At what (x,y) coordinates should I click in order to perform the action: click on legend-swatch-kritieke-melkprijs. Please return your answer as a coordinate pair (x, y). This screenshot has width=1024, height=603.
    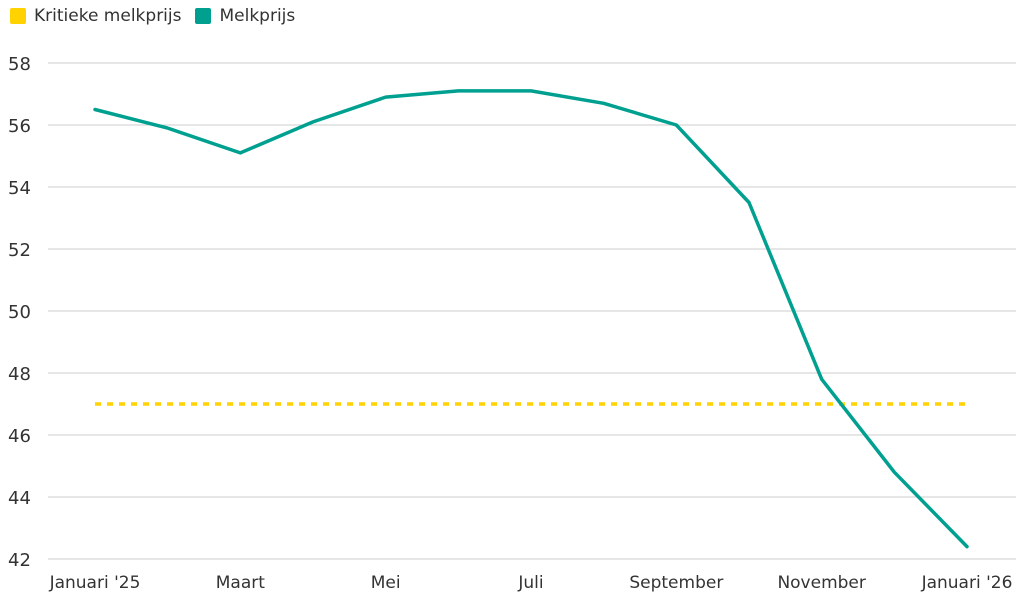
    Looking at the image, I should click on (18, 16).